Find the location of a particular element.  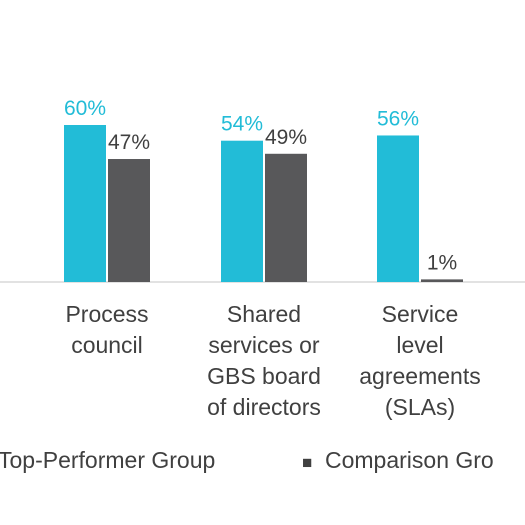

x-tick-label-2-line-2: agreements is located at coordinates (419, 376).